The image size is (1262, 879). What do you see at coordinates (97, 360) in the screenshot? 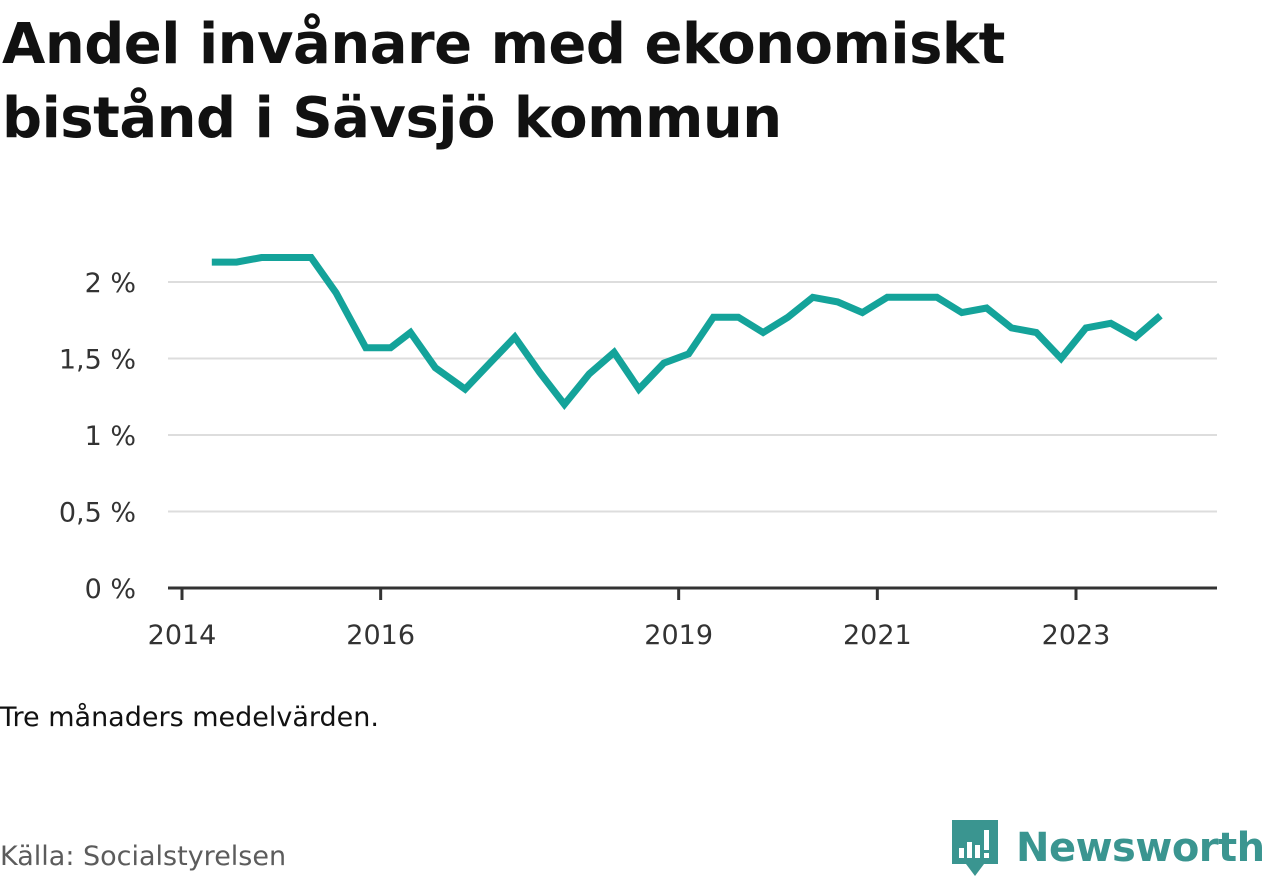
I see `y-tick-label: 1,5 %` at bounding box center [97, 360].